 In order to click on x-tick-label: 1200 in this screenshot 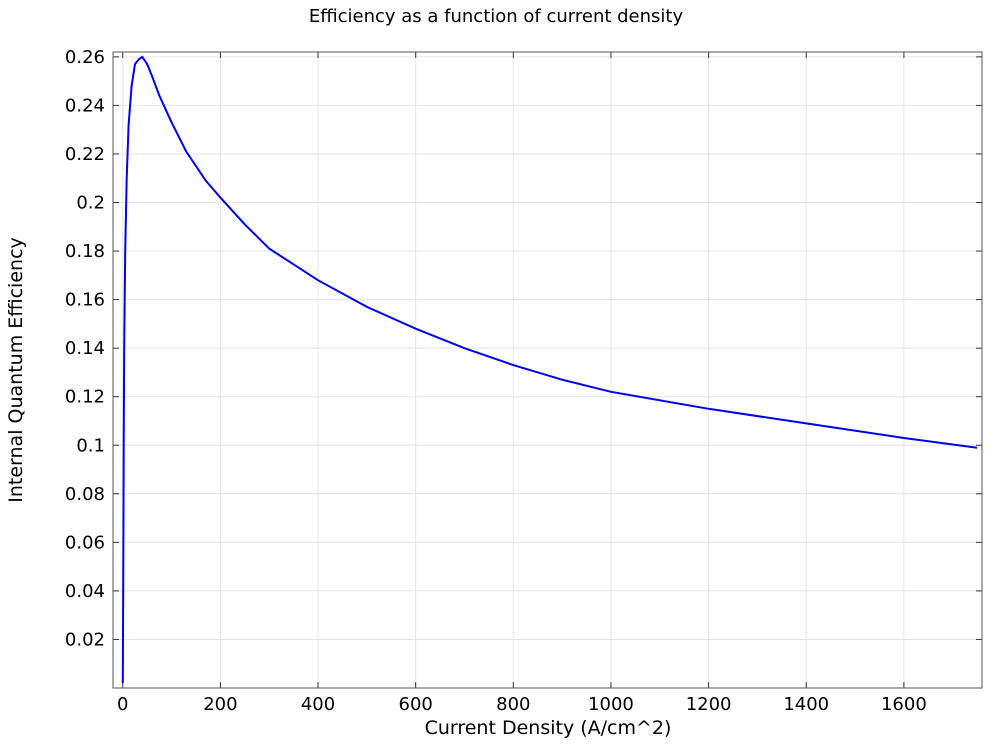, I will do `click(709, 704)`.